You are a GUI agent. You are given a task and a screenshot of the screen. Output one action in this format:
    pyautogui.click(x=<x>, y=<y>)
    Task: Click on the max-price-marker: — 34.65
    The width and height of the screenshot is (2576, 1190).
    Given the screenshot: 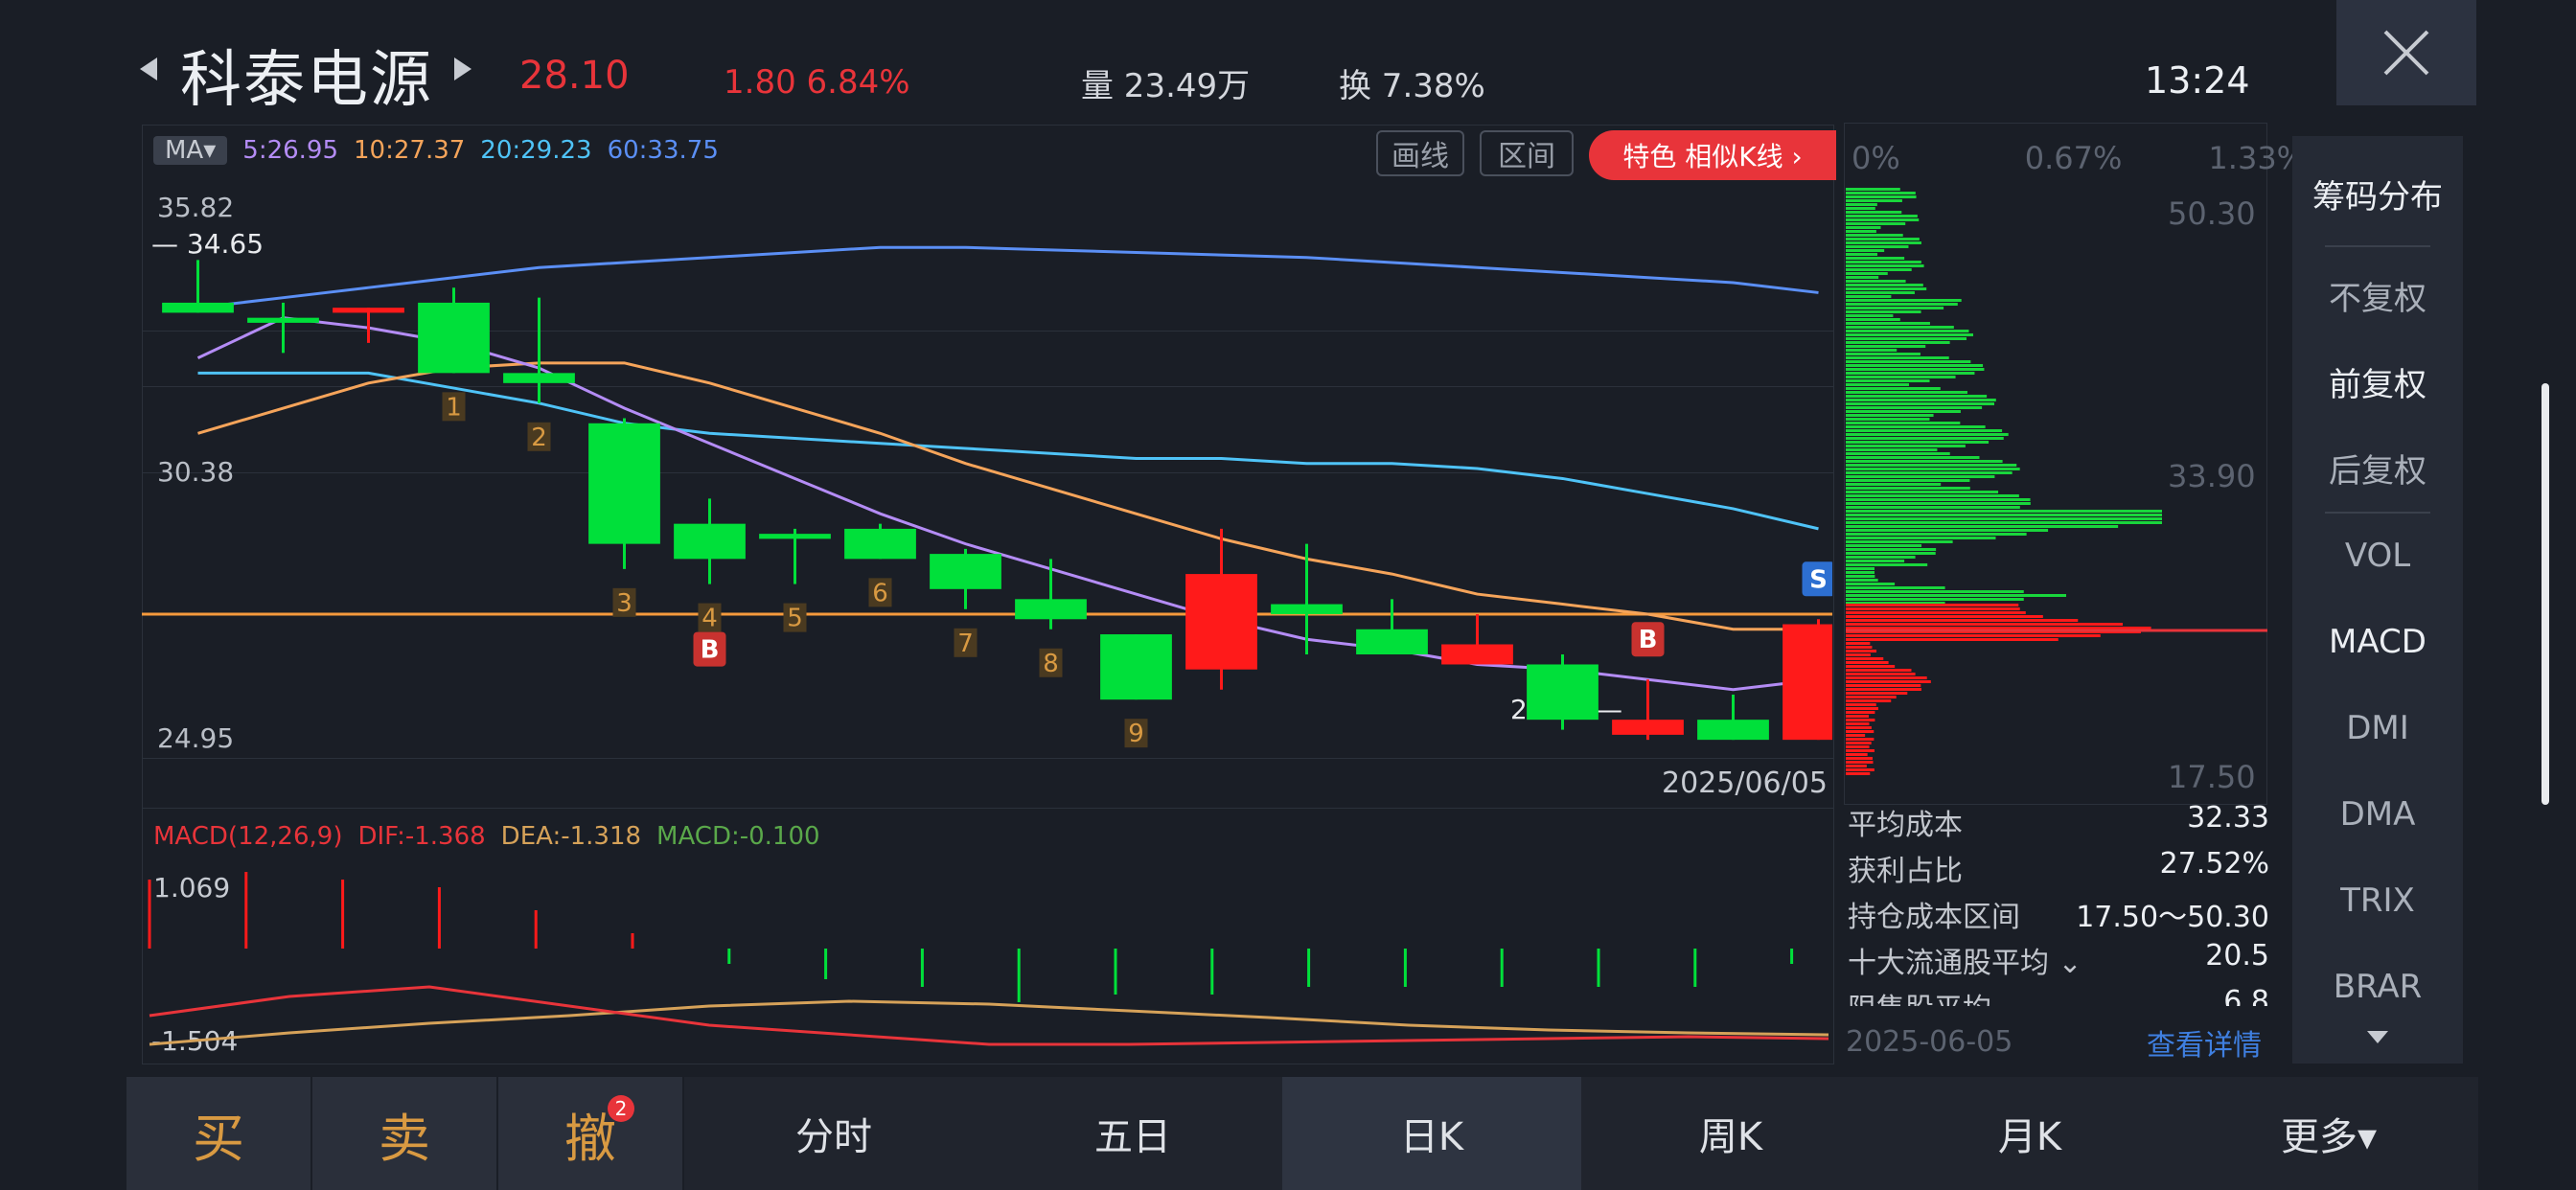 What is the action you would take?
    pyautogui.click(x=207, y=244)
    